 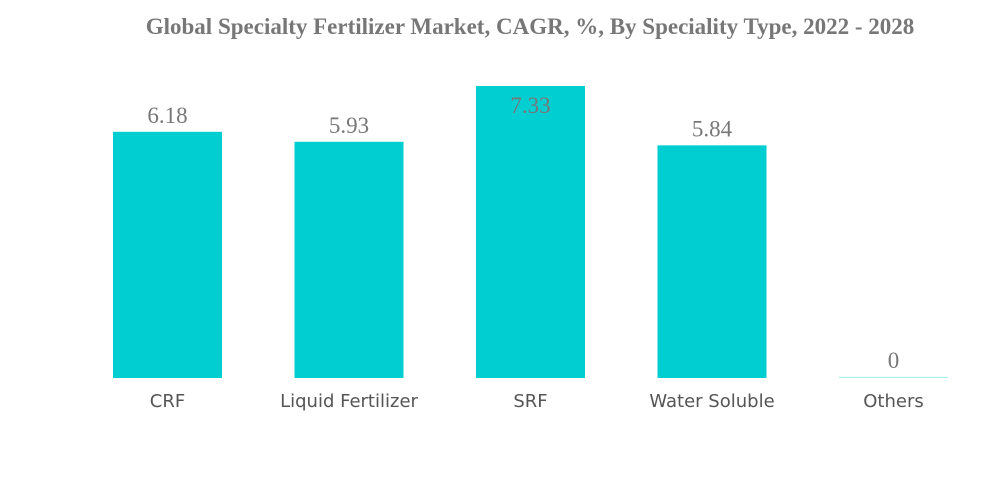 What do you see at coordinates (167, 115) in the screenshot?
I see `data-label: 6.18` at bounding box center [167, 115].